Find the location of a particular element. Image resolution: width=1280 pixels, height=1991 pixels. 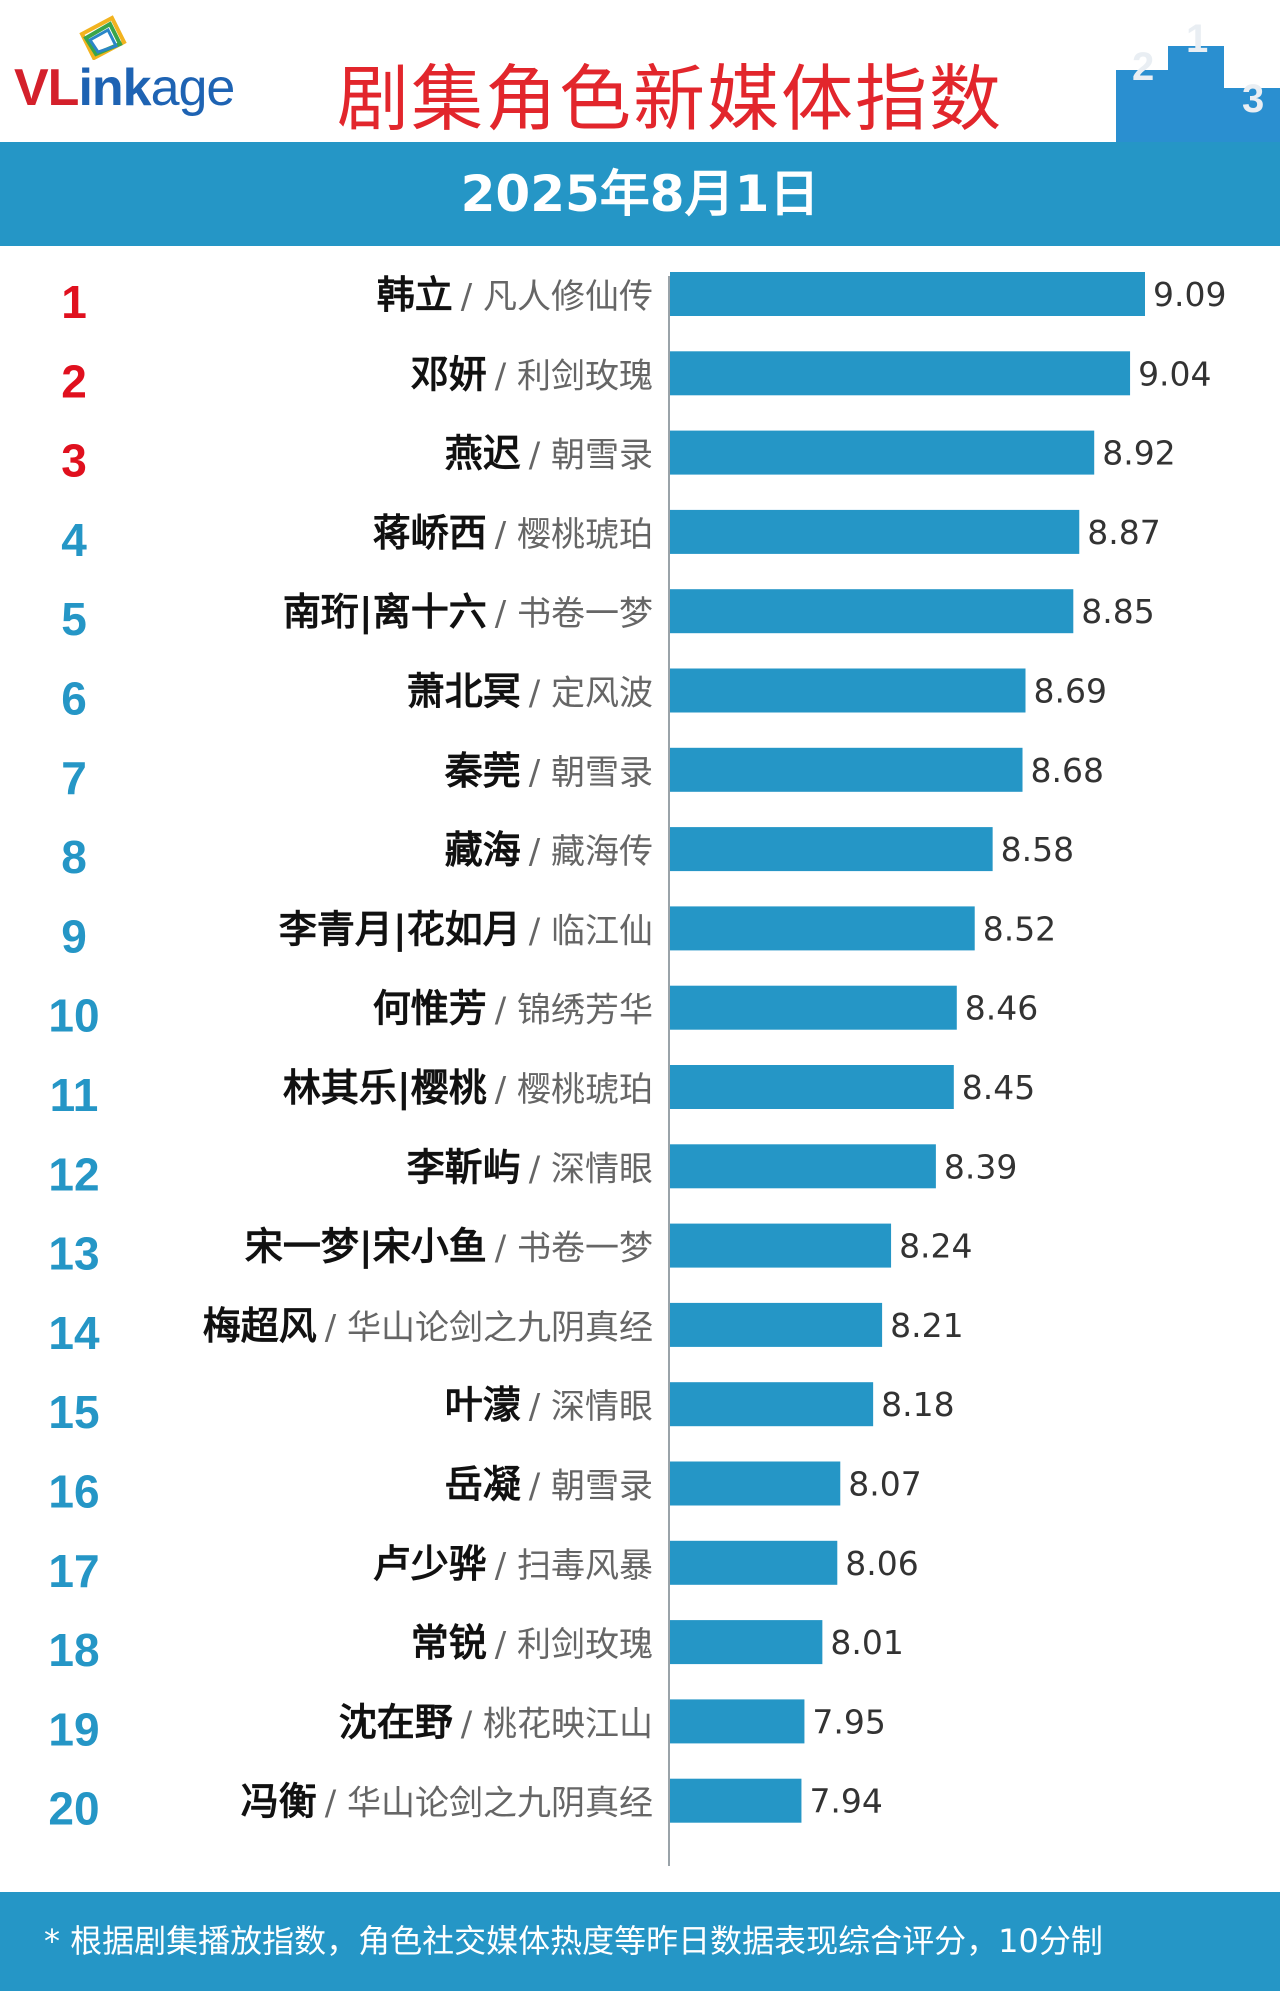

row-label: 蒋峤西 / 樱桃琥珀 is located at coordinates (513, 533).